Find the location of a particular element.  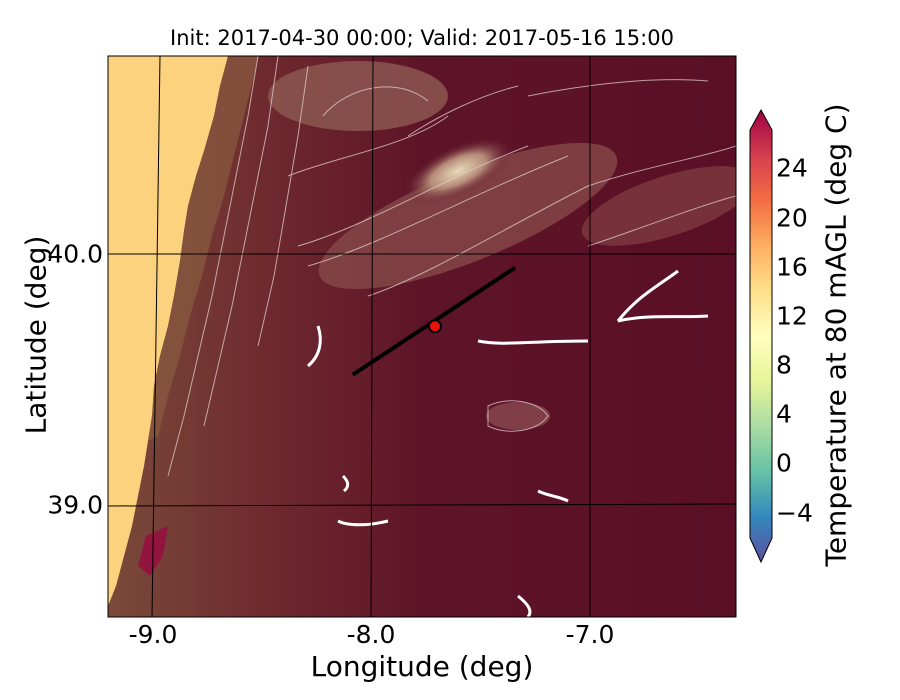

colorbar-label: Temperature at 80 mAGL (deg C) is located at coordinates (836, 335).